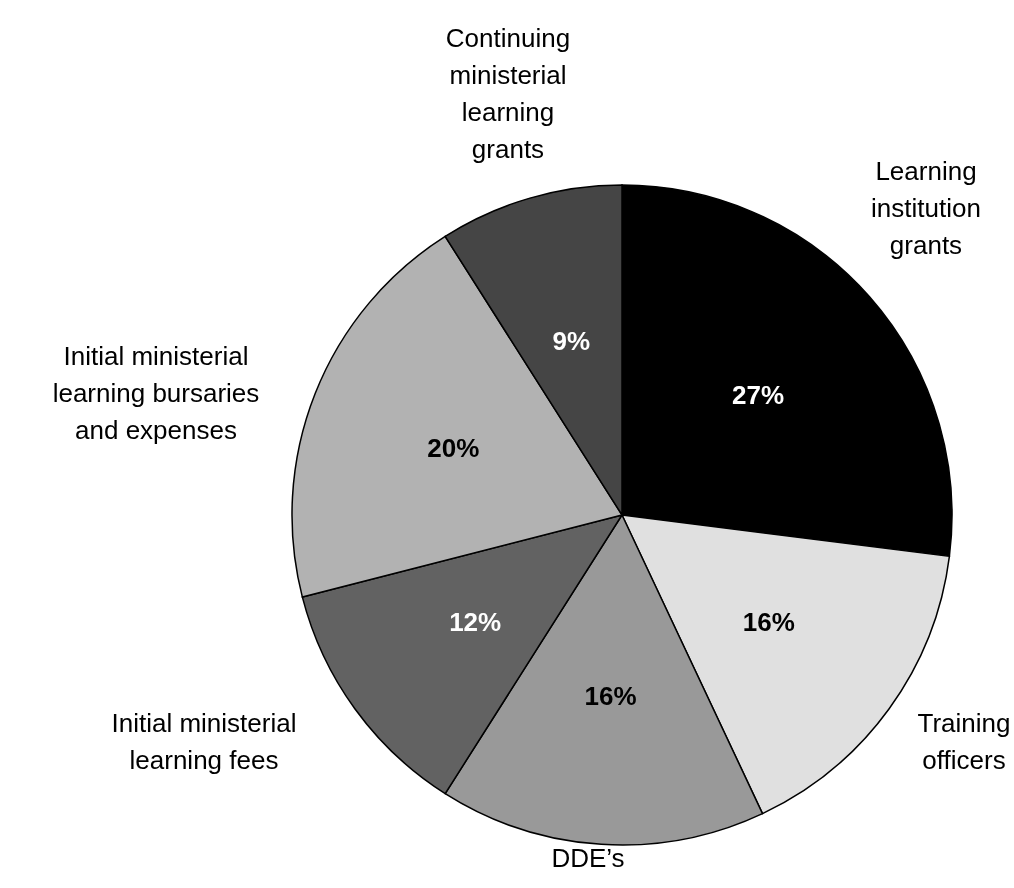 The width and height of the screenshot is (1014, 888). What do you see at coordinates (453, 448) in the screenshot?
I see `data-label: 20%` at bounding box center [453, 448].